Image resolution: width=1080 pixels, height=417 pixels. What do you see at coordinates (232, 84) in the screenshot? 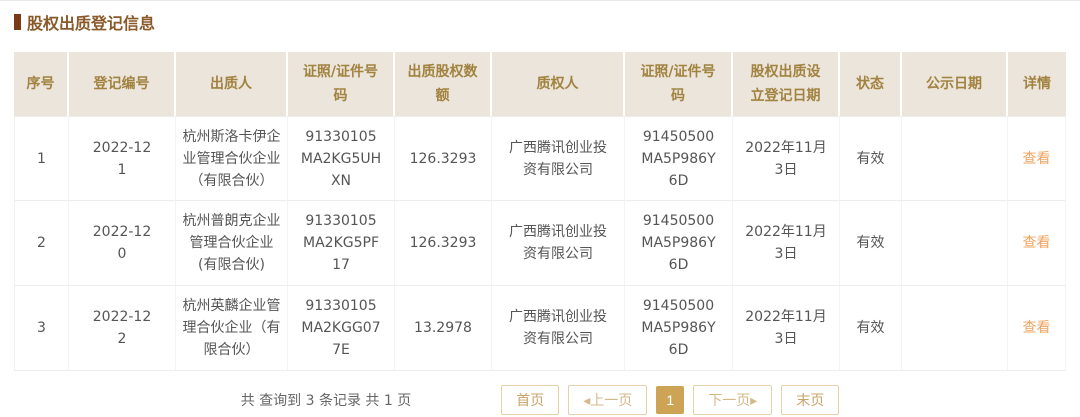
I see `col-header-pledgor: 出质人` at bounding box center [232, 84].